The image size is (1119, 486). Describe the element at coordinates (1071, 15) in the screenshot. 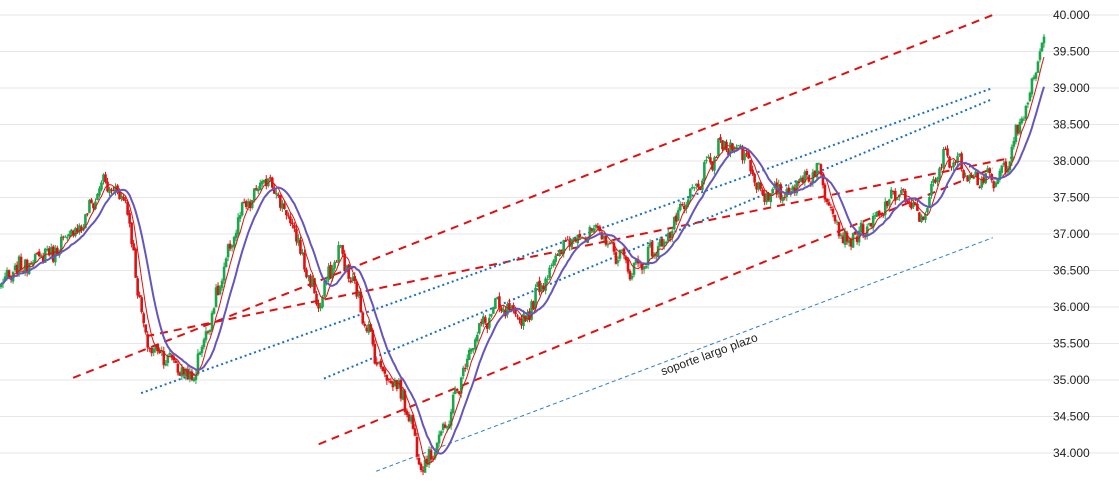

I see `y-tick-label: 40.000` at that location.